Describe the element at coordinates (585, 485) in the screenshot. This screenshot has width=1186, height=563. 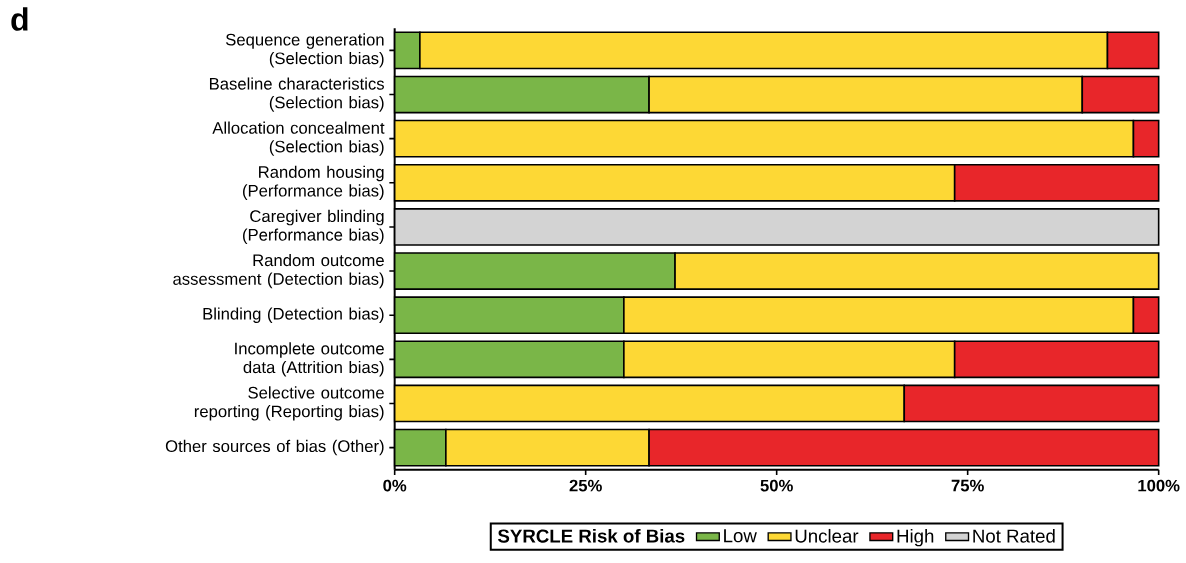
I see `x-tick-label: 25%` at that location.